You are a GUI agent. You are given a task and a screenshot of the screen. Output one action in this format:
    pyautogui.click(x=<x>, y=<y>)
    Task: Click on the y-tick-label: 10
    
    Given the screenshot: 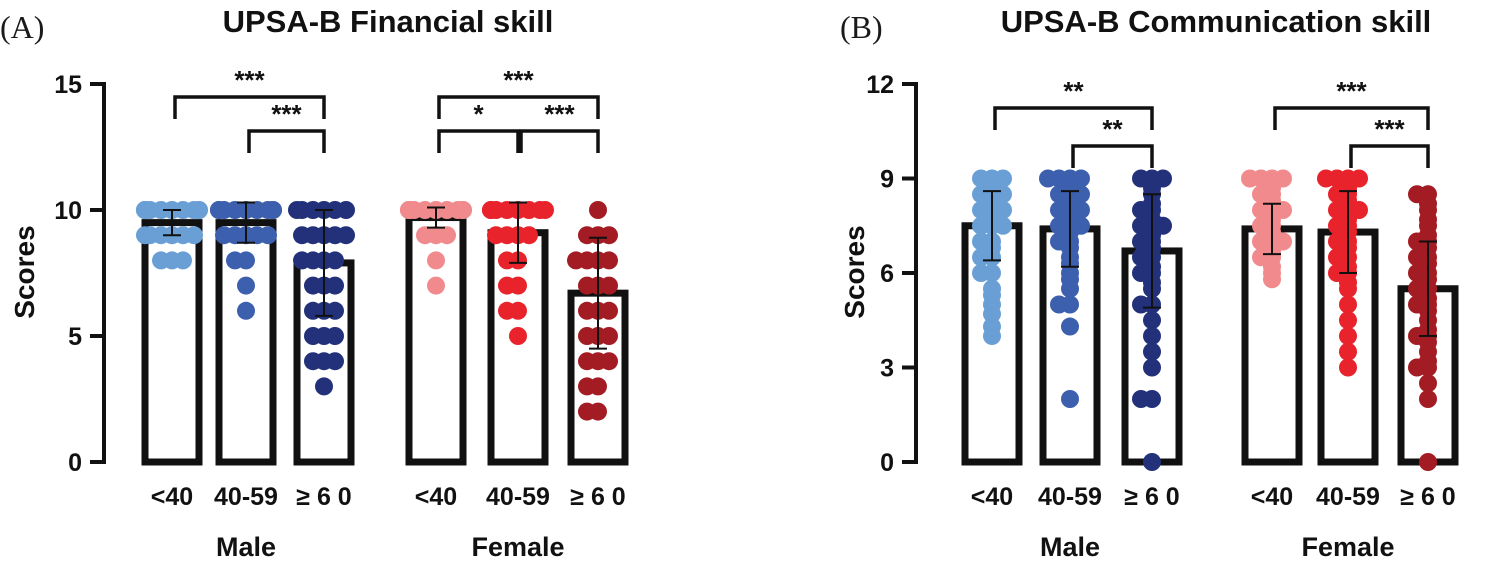 What is the action you would take?
    pyautogui.click(x=68, y=211)
    